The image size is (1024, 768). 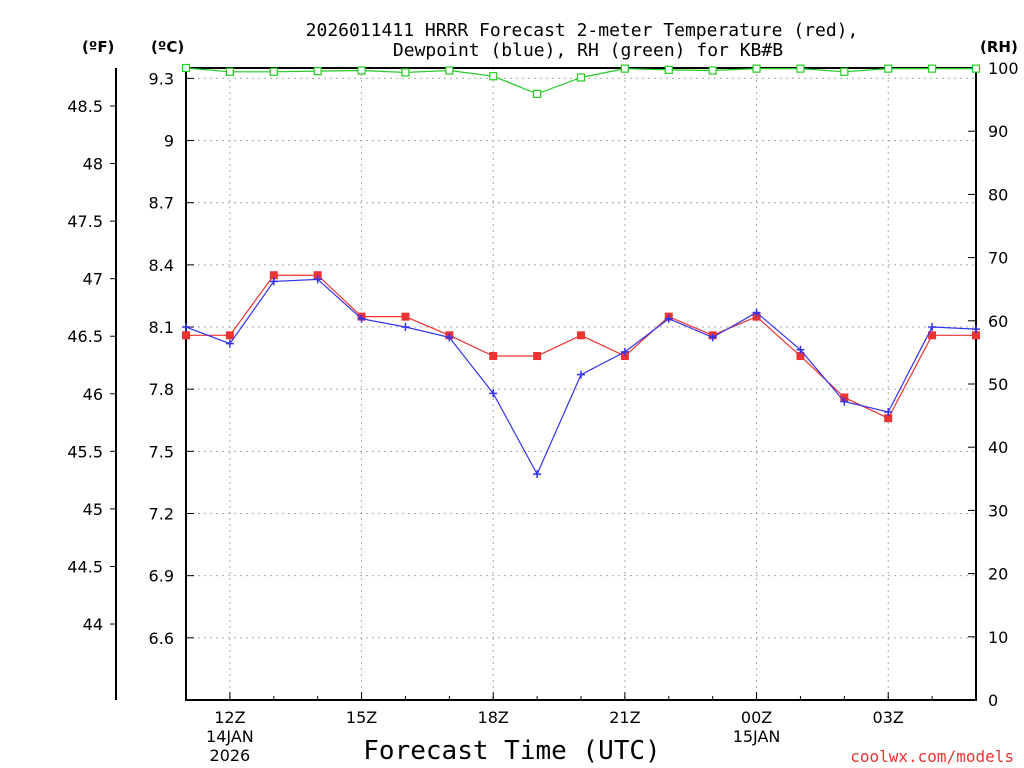 What do you see at coordinates (167, 47) in the screenshot?
I see `celsius-unit-label: (ºC)` at bounding box center [167, 47].